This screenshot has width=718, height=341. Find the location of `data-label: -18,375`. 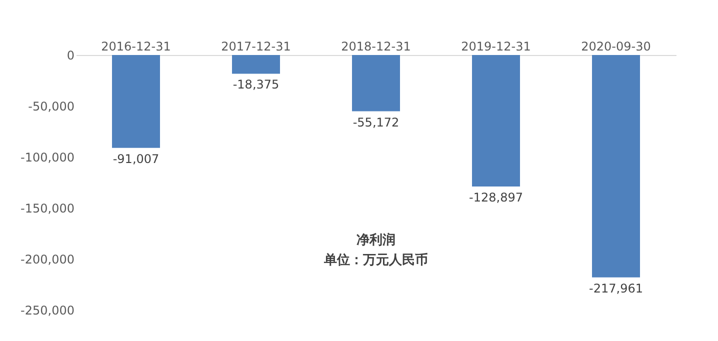

data-label: -18,375 is located at coordinates (256, 85).